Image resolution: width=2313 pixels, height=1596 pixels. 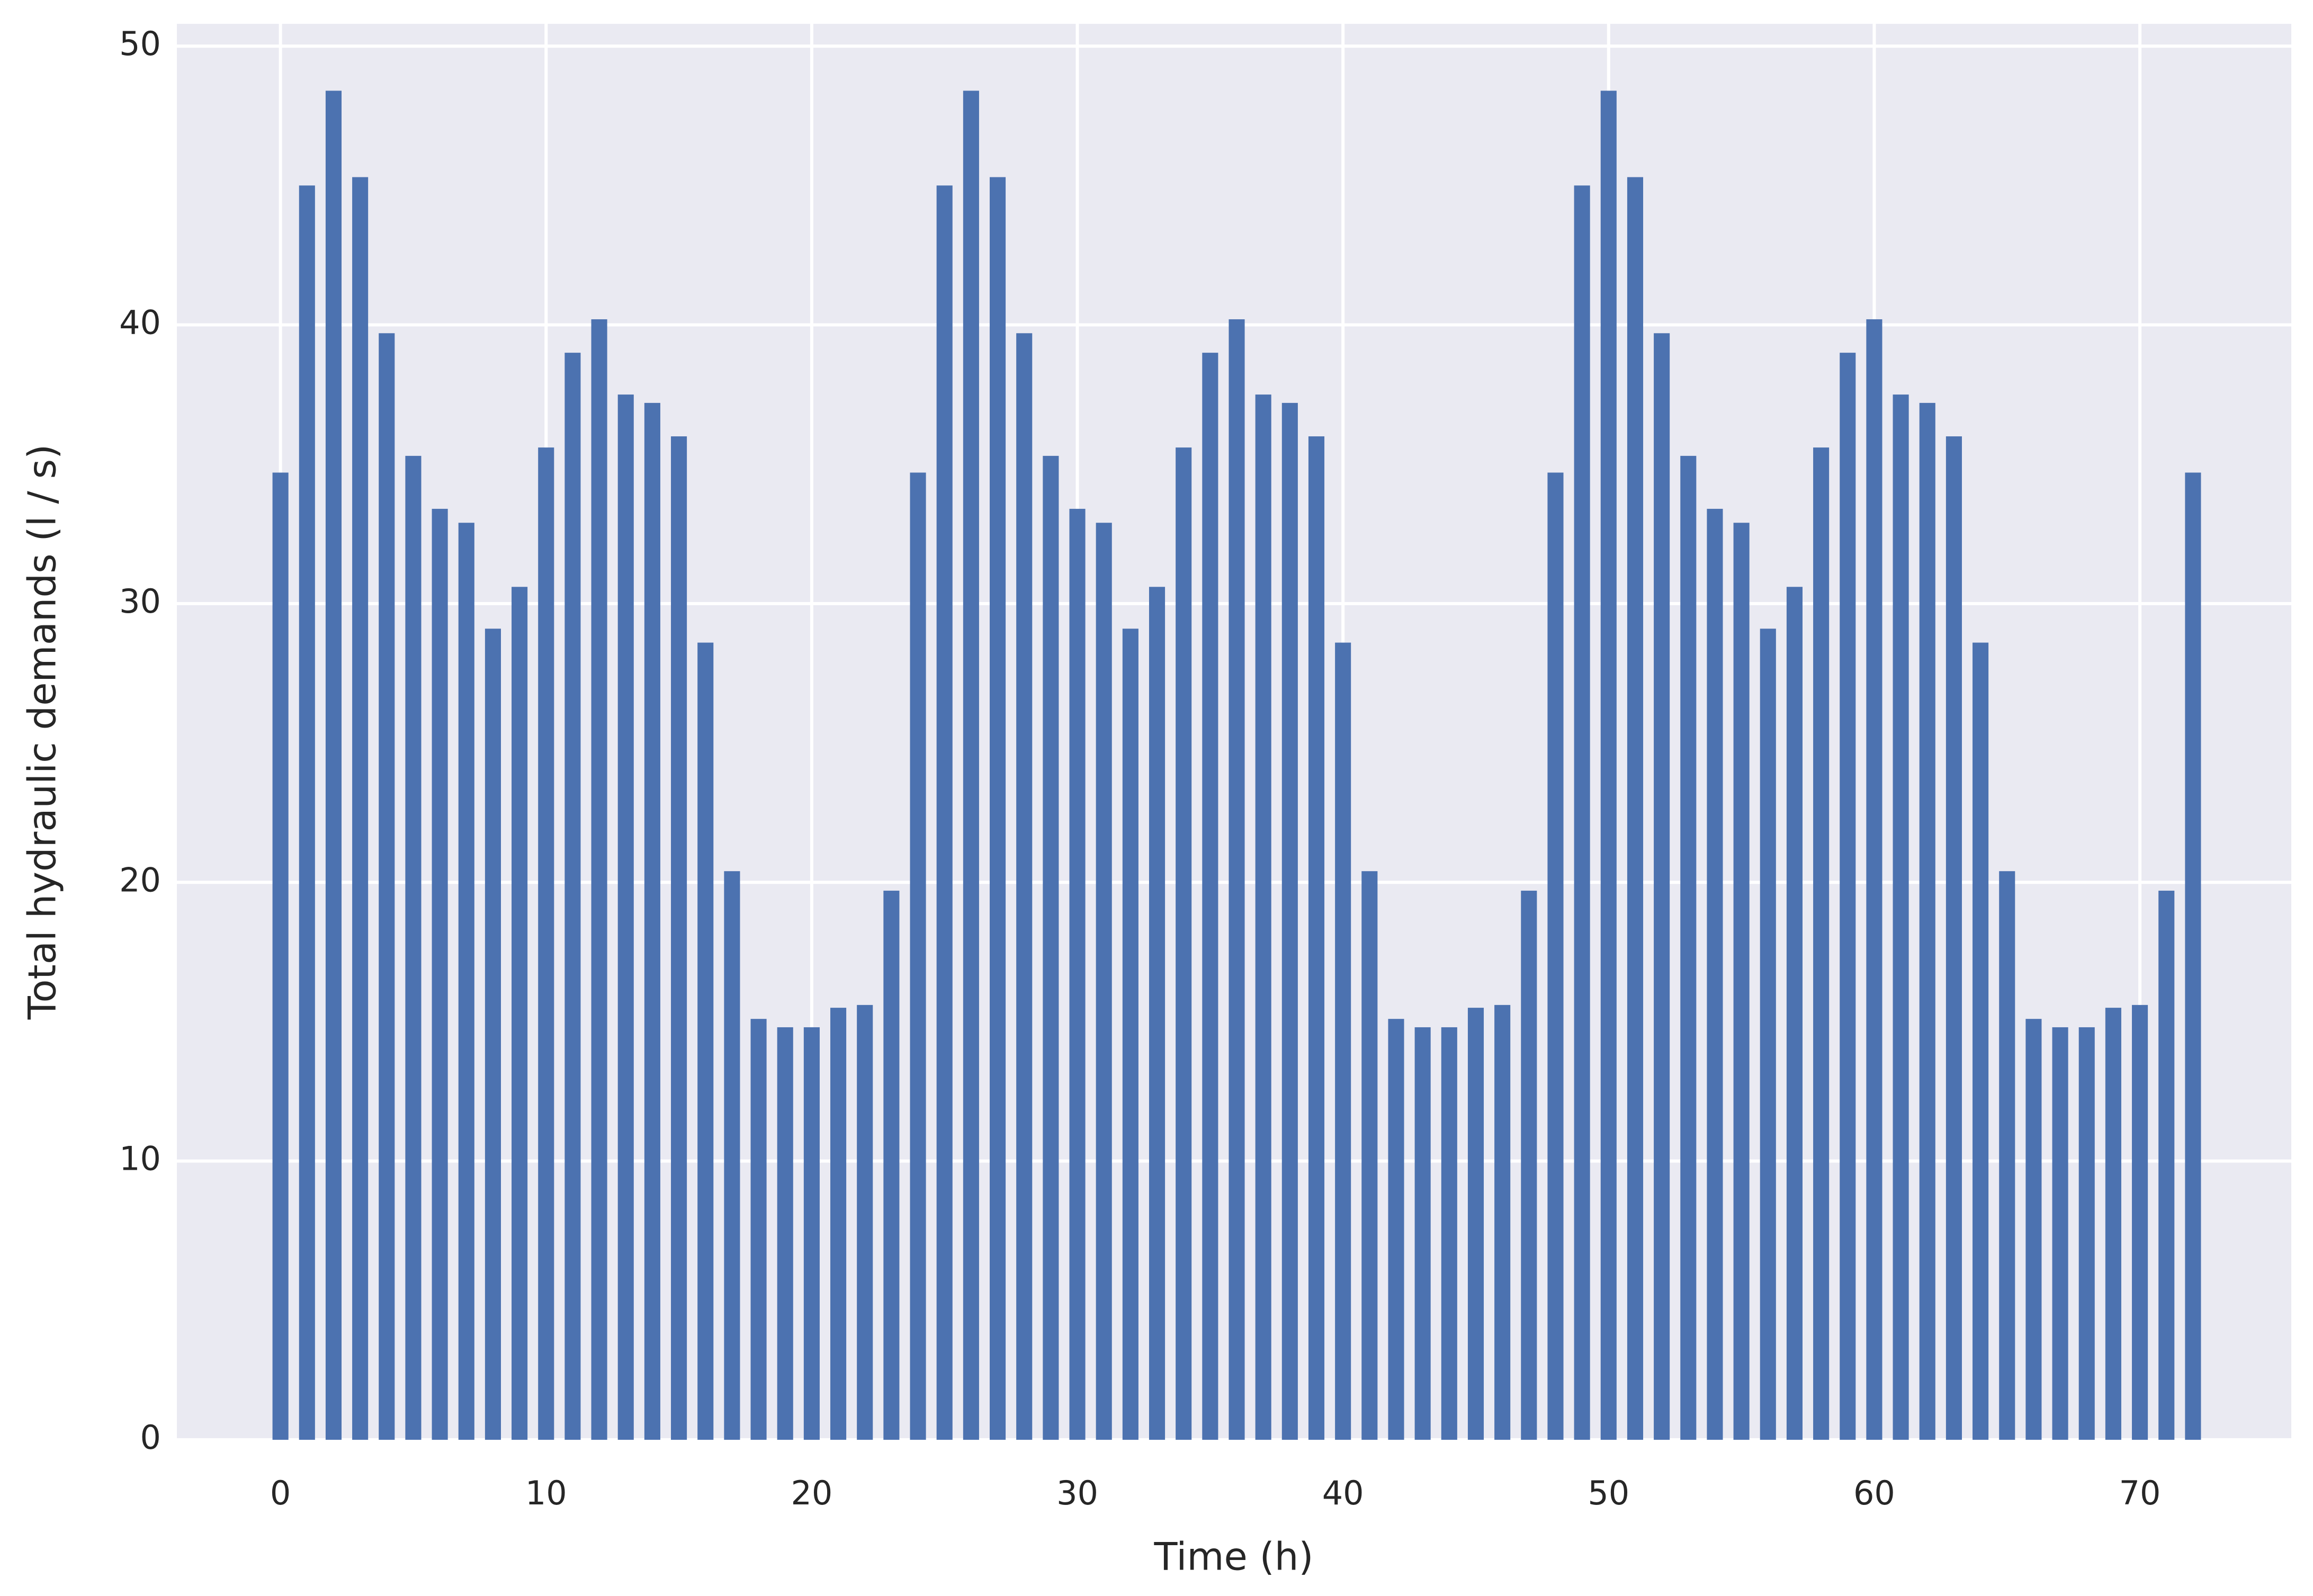 What do you see at coordinates (2140, 1493) in the screenshot?
I see `x-tick-label: 70` at bounding box center [2140, 1493].